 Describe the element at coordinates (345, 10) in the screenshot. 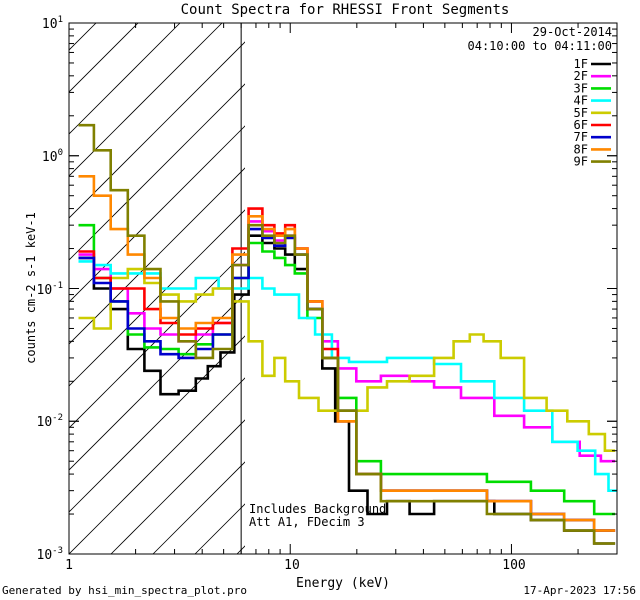

I see `chart-title: Count Spectra for RHESSI Front Segments` at that location.